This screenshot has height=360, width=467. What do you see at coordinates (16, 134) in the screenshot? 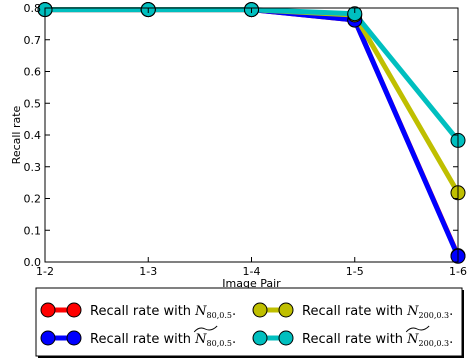
I see `y-axis-label: Recall rate` at bounding box center [16, 134].